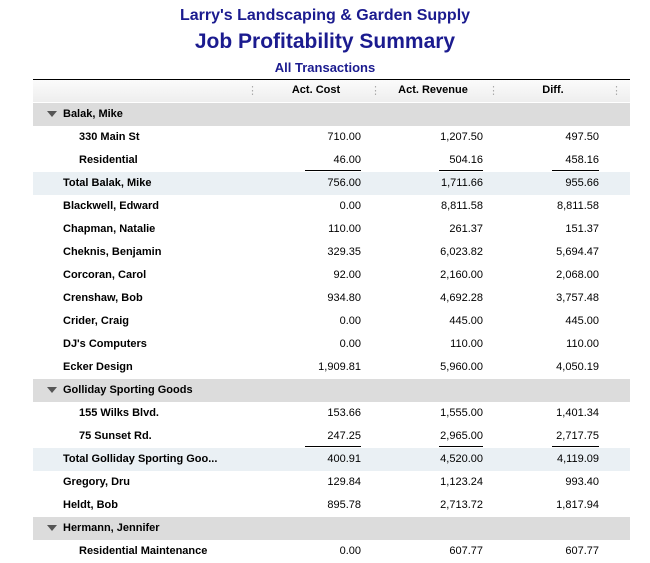 The width and height of the screenshot is (650, 563). I want to click on cell-diff: 993.40, so click(582, 482).